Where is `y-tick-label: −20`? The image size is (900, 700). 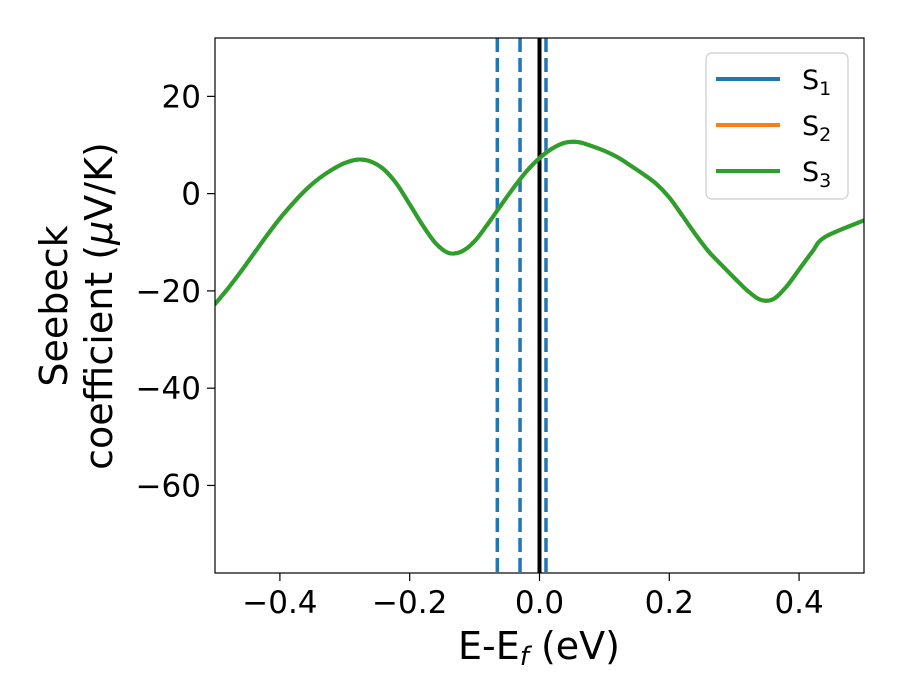 y-tick-label: −20 is located at coordinates (168, 292).